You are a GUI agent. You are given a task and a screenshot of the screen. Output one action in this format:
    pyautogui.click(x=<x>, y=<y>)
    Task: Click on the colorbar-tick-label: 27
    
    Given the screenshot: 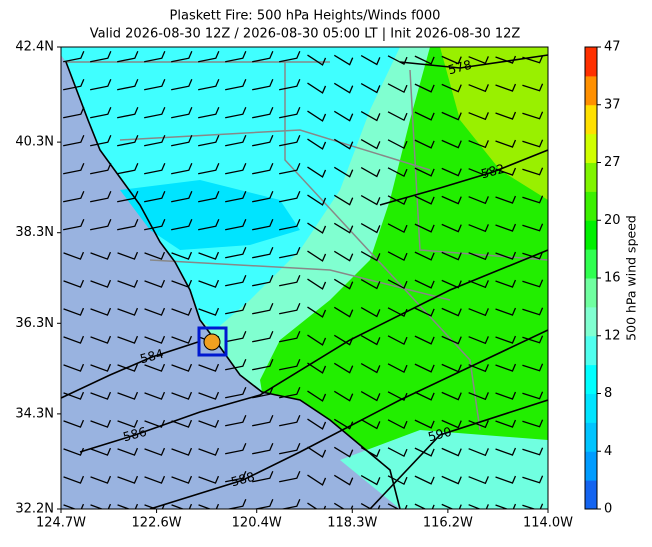 What is the action you would take?
    pyautogui.click(x=612, y=162)
    